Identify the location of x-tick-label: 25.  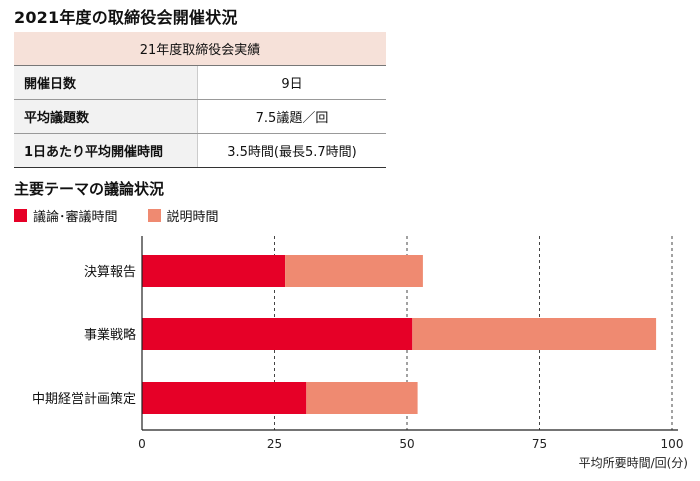
(274, 444).